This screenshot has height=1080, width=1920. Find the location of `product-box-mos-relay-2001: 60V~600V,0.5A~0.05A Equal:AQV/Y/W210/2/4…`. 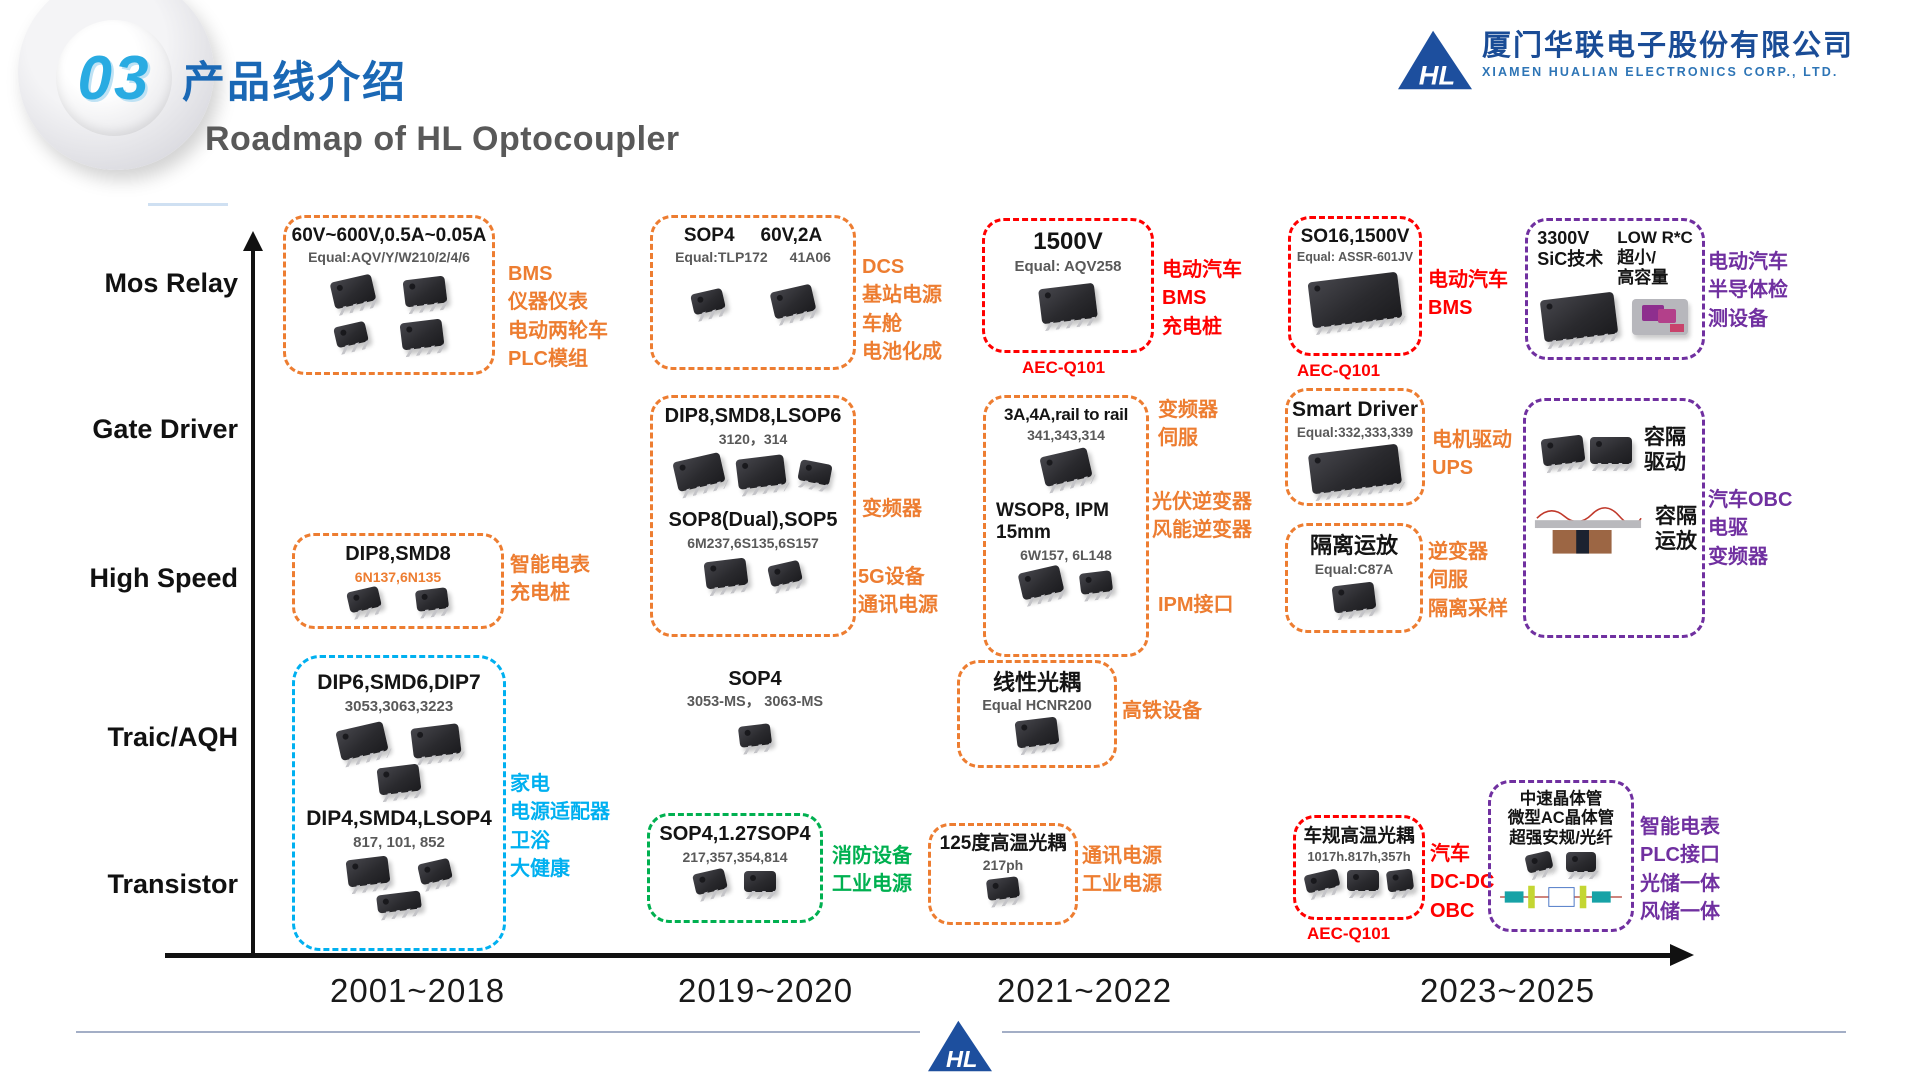

product-box-mos-relay-2001: 60V~600V,0.5A~0.05A Equal:AQV/Y/W210/2/4… is located at coordinates (389, 295).